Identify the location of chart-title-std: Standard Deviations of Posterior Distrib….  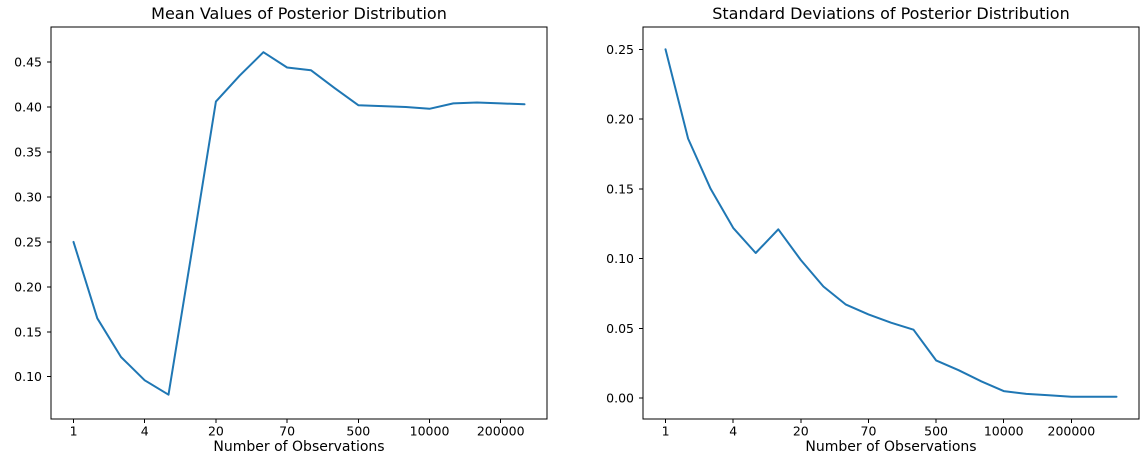
(891, 13).